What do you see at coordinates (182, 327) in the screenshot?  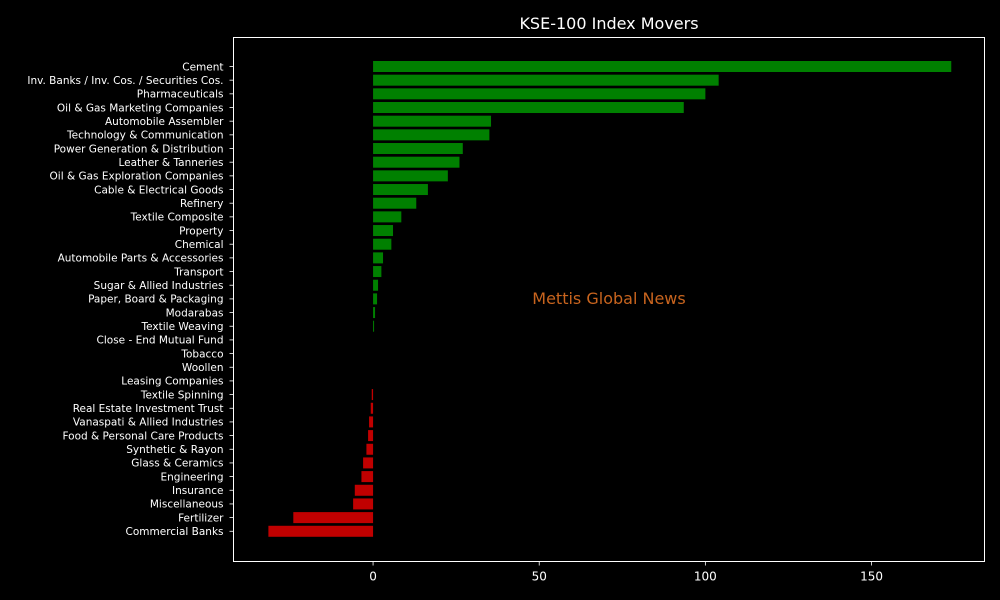 I see `category-label: Textile Weaving` at bounding box center [182, 327].